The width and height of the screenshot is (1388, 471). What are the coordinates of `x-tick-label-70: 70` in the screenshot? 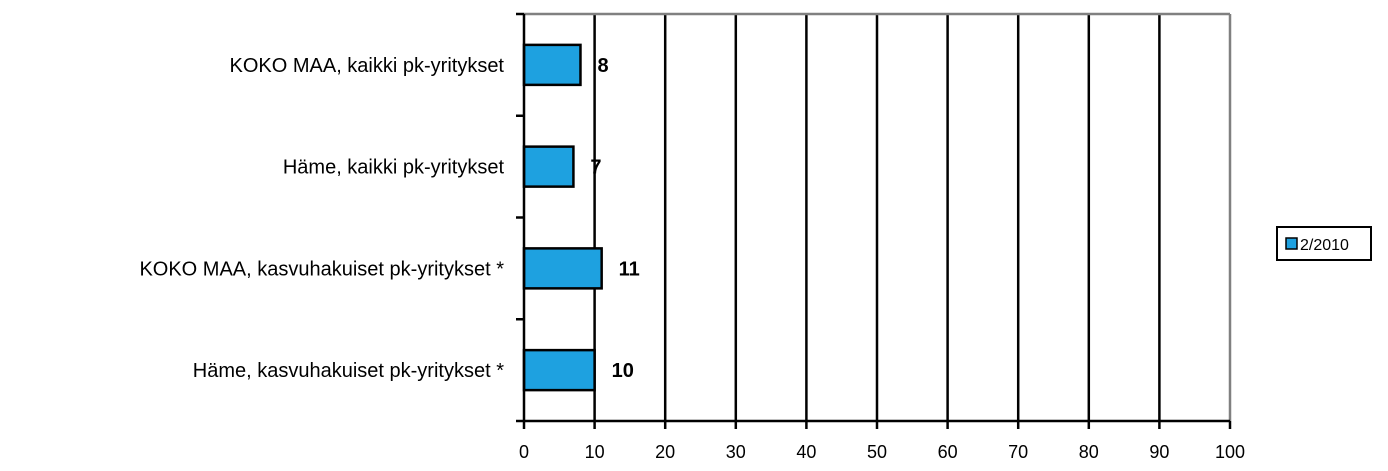 It's located at (1018, 452).